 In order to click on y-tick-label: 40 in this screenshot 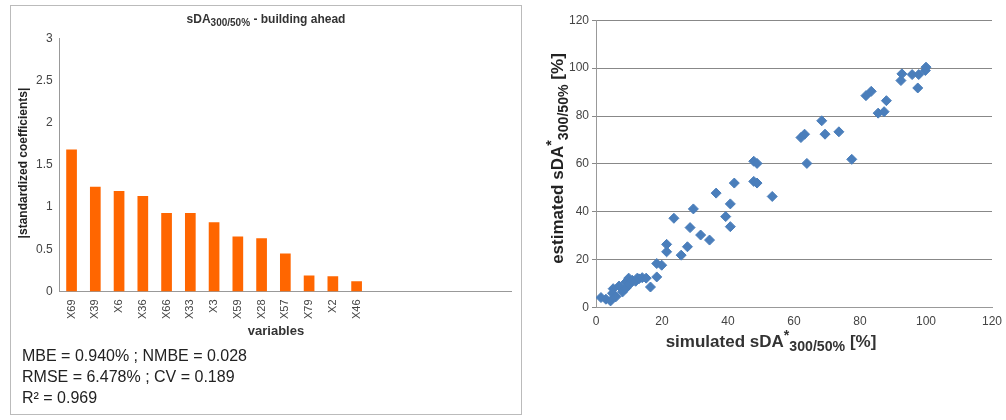, I will do `click(582, 211)`.